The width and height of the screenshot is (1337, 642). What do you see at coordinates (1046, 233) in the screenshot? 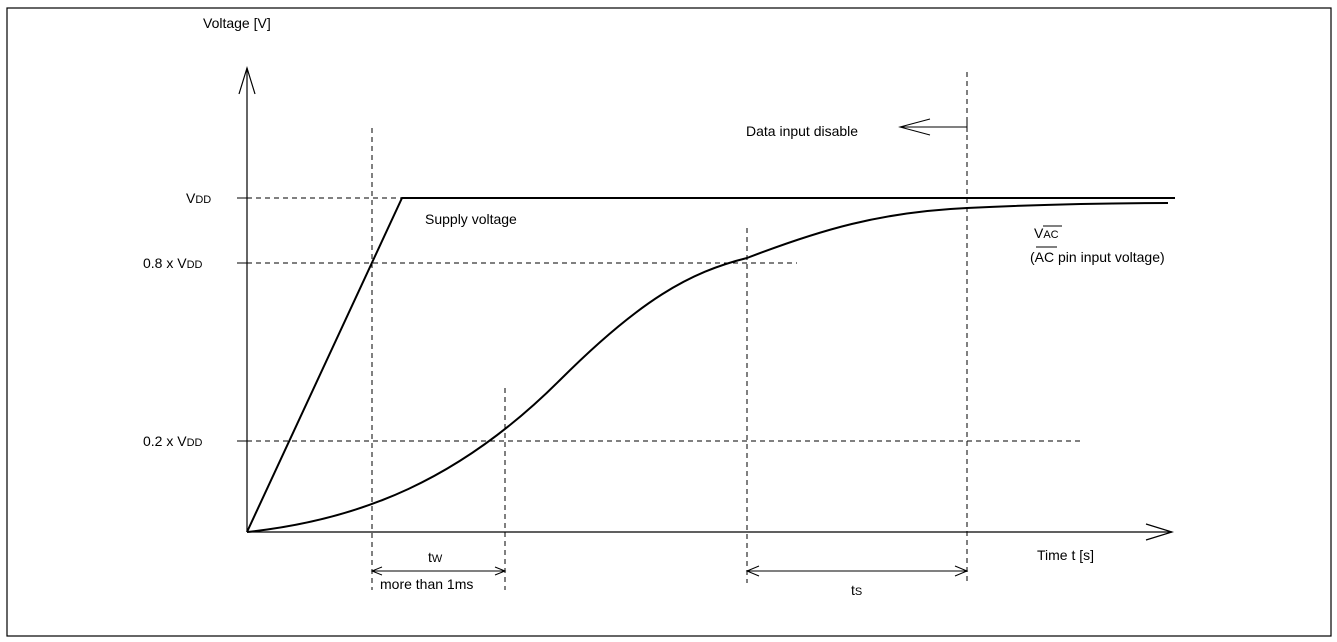
I see `vac-label: VAC` at bounding box center [1046, 233].